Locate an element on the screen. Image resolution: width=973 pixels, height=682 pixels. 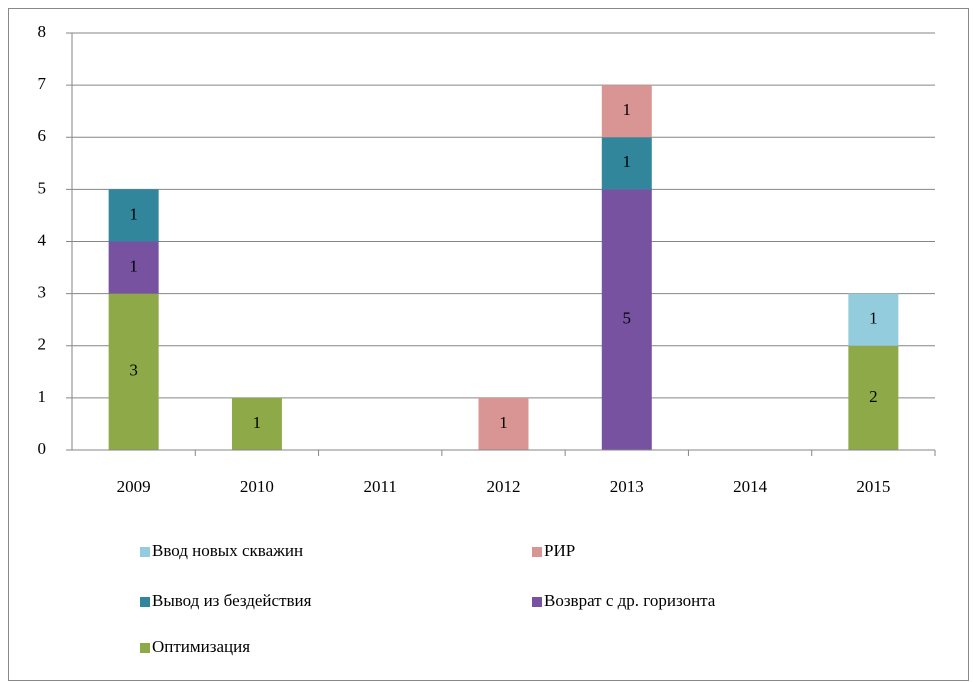
y-tick-label: 3 is located at coordinates (42, 292).